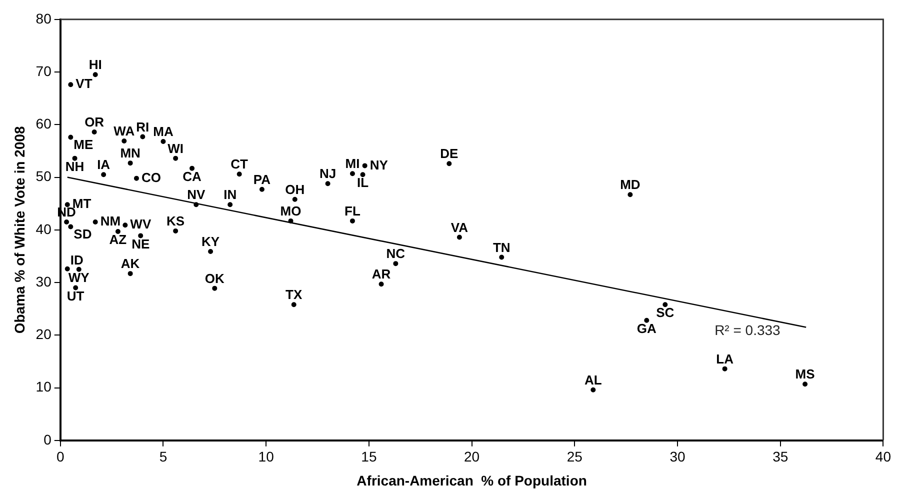  Describe the element at coordinates (44, 281) in the screenshot. I see `y-tick-label: 30` at that location.